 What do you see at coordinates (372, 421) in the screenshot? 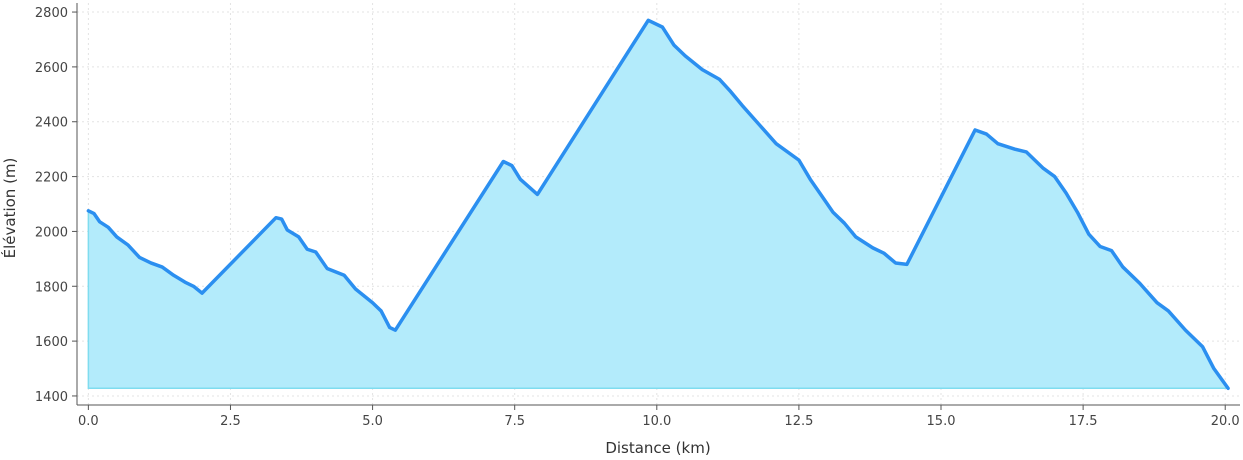
I see `x-tick-label: 5.0` at bounding box center [372, 421].